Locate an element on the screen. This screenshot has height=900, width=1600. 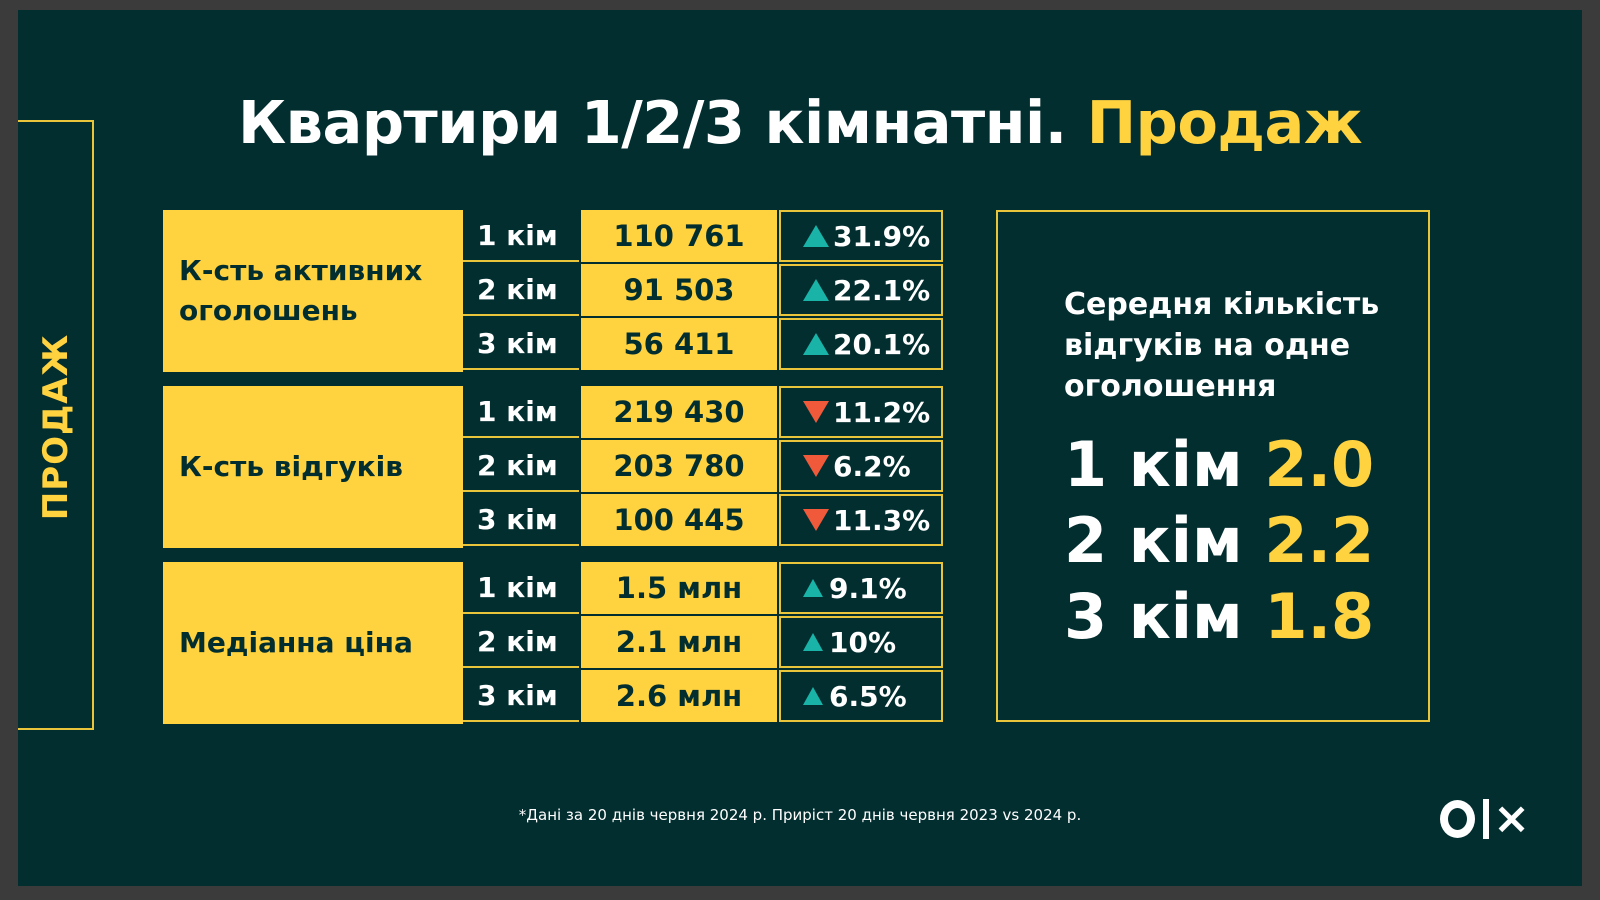
table-row: 2 кім 203 780 6.2% is located at coordinates (703, 466).